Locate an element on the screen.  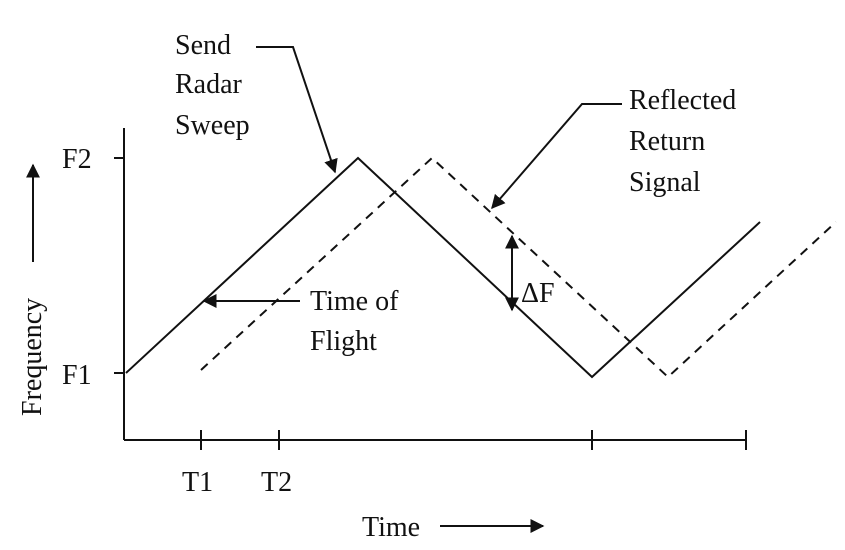
reflected-label-line1: Reflected is located at coordinates (682, 100).